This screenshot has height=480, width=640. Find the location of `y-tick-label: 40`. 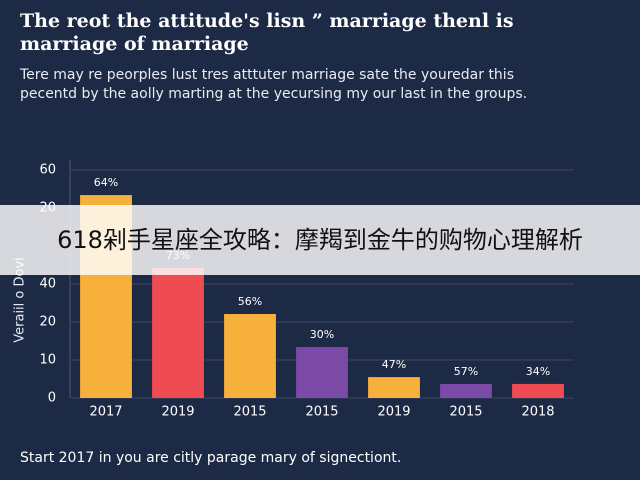

y-tick-label: 40 is located at coordinates (47, 284).